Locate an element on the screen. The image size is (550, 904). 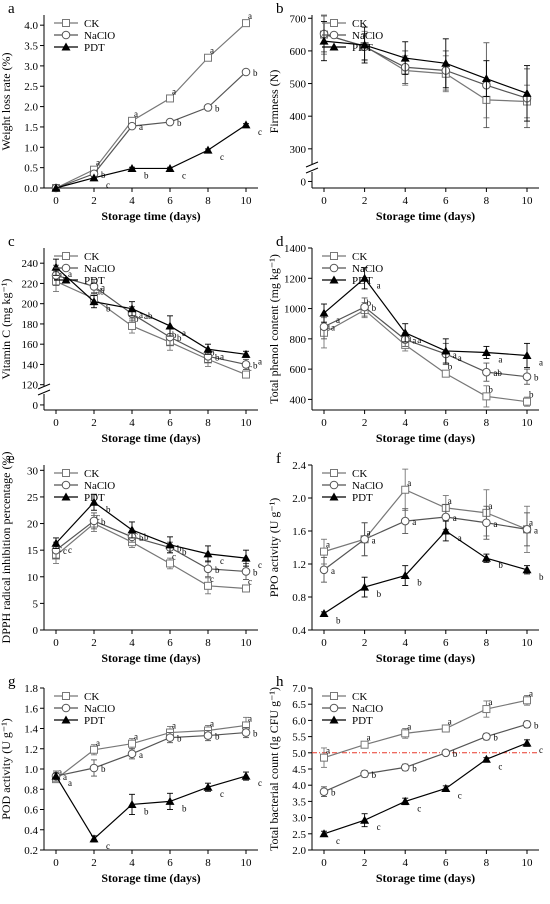
y-tick-label: 4.5 is located at coordinates (299, 770).